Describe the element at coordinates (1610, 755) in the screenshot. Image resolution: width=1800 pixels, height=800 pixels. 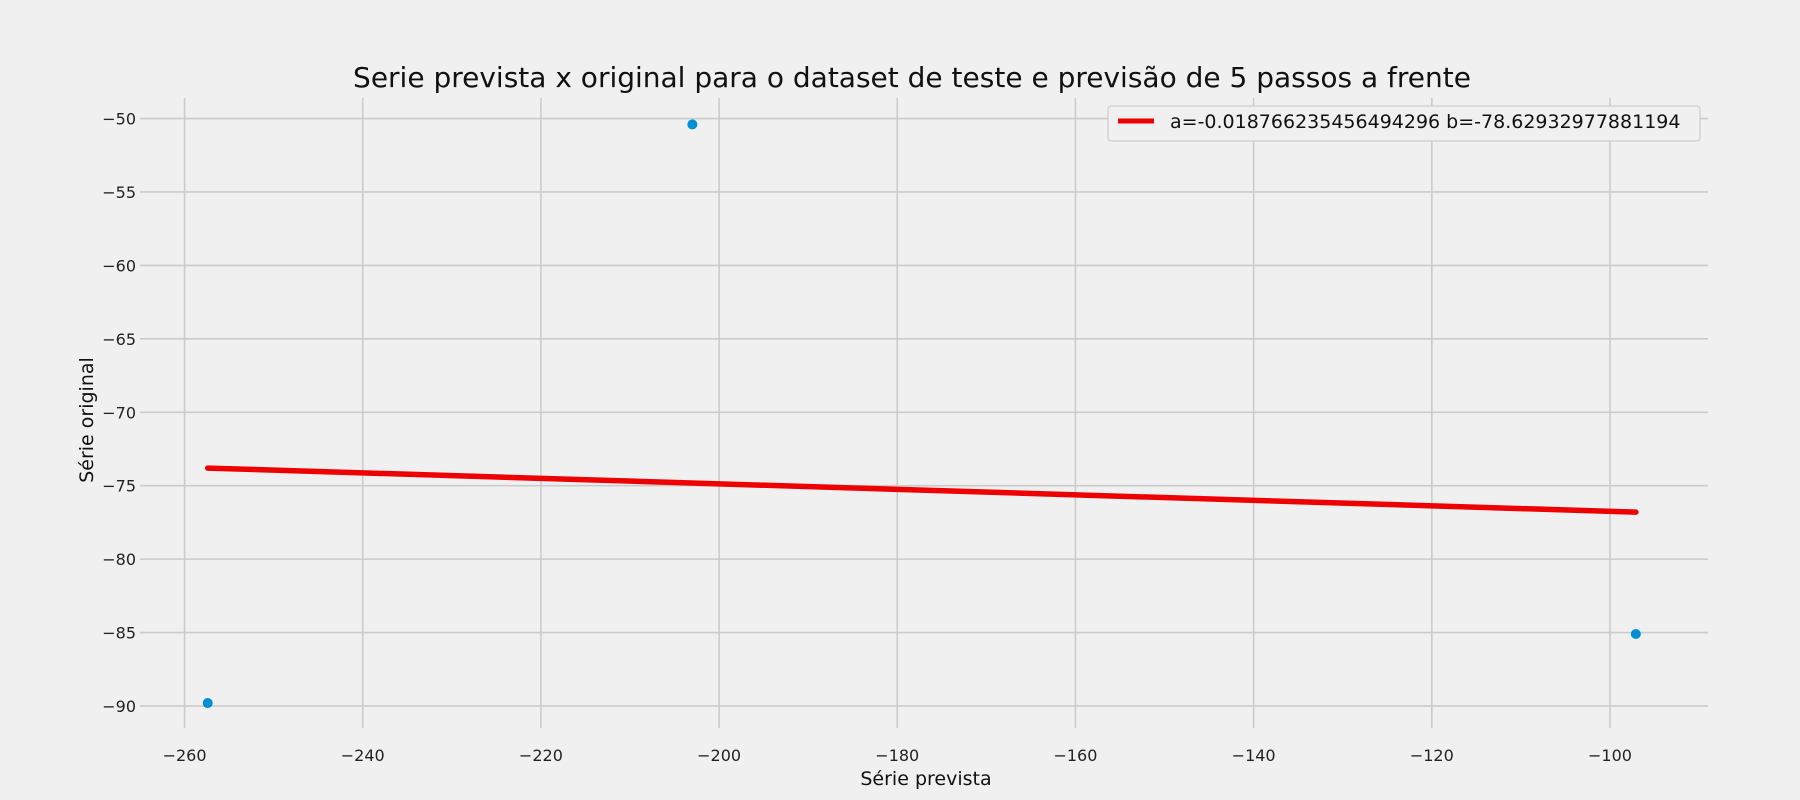
I see `x-tick-label: −100` at that location.